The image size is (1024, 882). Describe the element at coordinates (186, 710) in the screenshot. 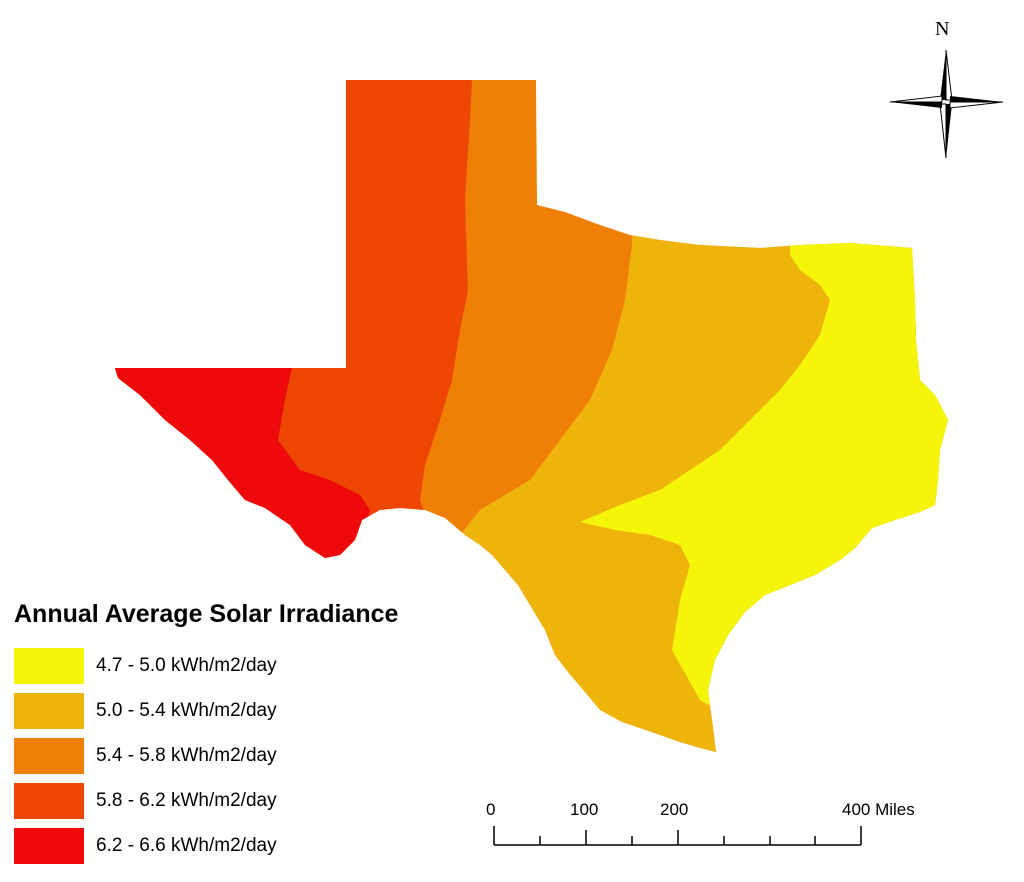

I see `legend-label: 5.0 - 5.4 kWh/m2/day` at that location.